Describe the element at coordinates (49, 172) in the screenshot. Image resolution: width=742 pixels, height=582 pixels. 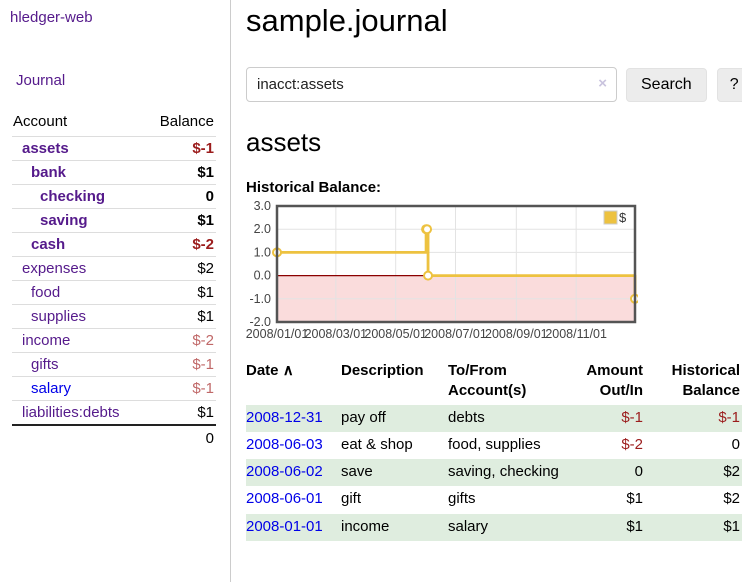
I see `account-link: bank` at that location.